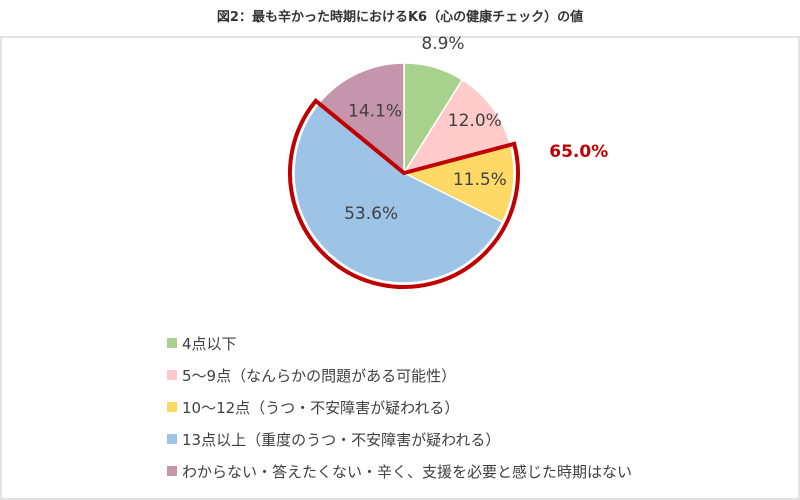 This screenshot has height=500, width=800. I want to click on legend-label: 5～9点（なんらかの問題がある可能性）, so click(319, 375).